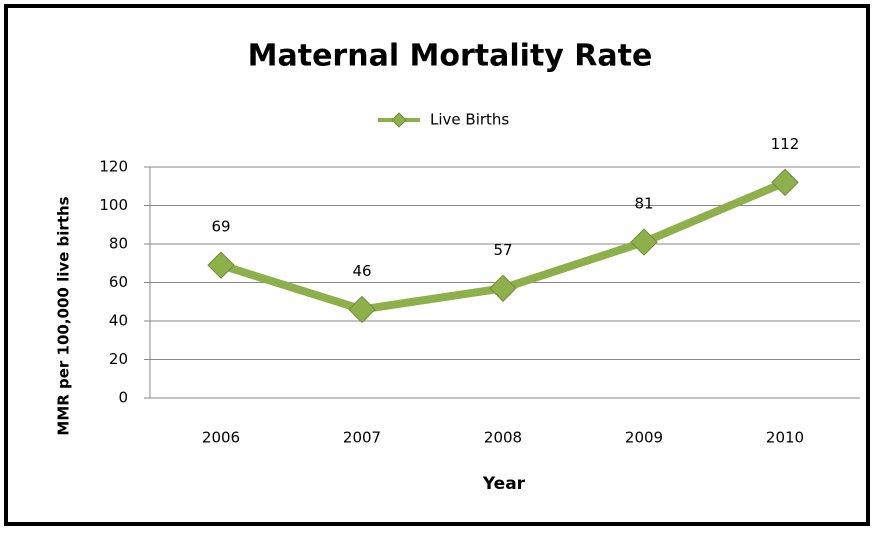  Describe the element at coordinates (113, 167) in the screenshot. I see `y-tick-label: 120` at that location.